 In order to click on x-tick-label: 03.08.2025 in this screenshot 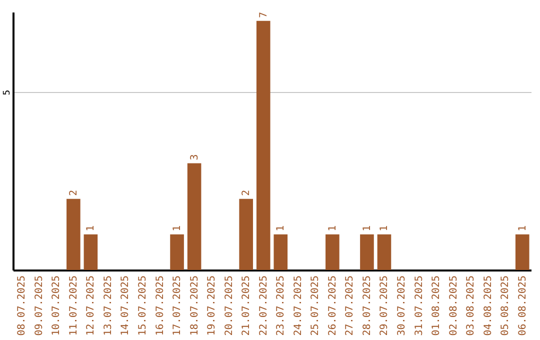, I will do `click(471, 306)`.